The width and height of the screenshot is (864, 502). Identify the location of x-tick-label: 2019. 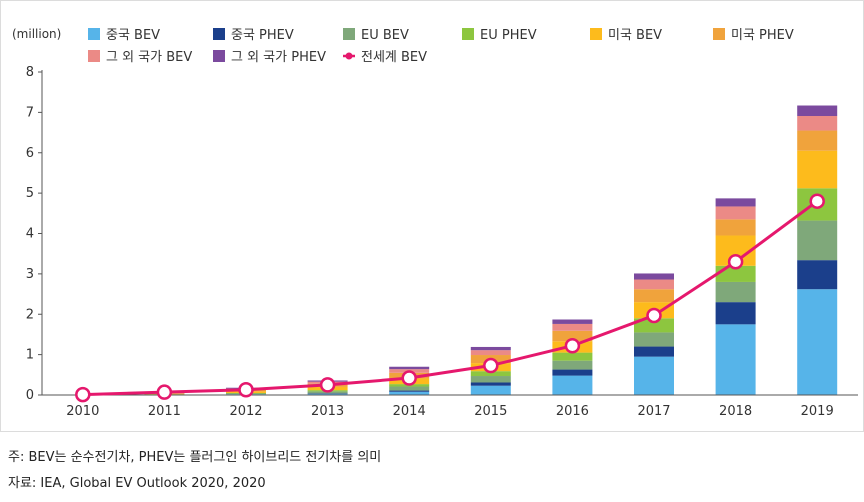
(817, 411).